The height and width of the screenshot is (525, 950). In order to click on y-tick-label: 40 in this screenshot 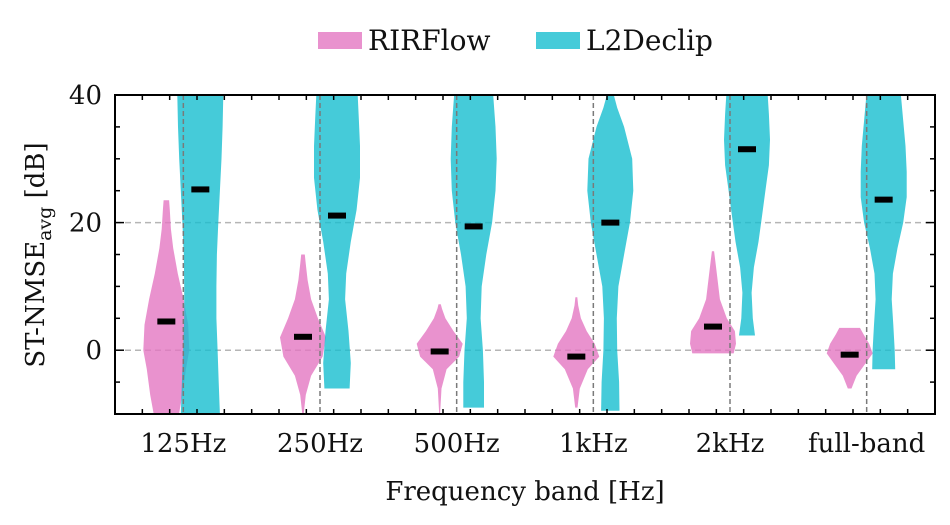, I will do `click(85, 96)`.